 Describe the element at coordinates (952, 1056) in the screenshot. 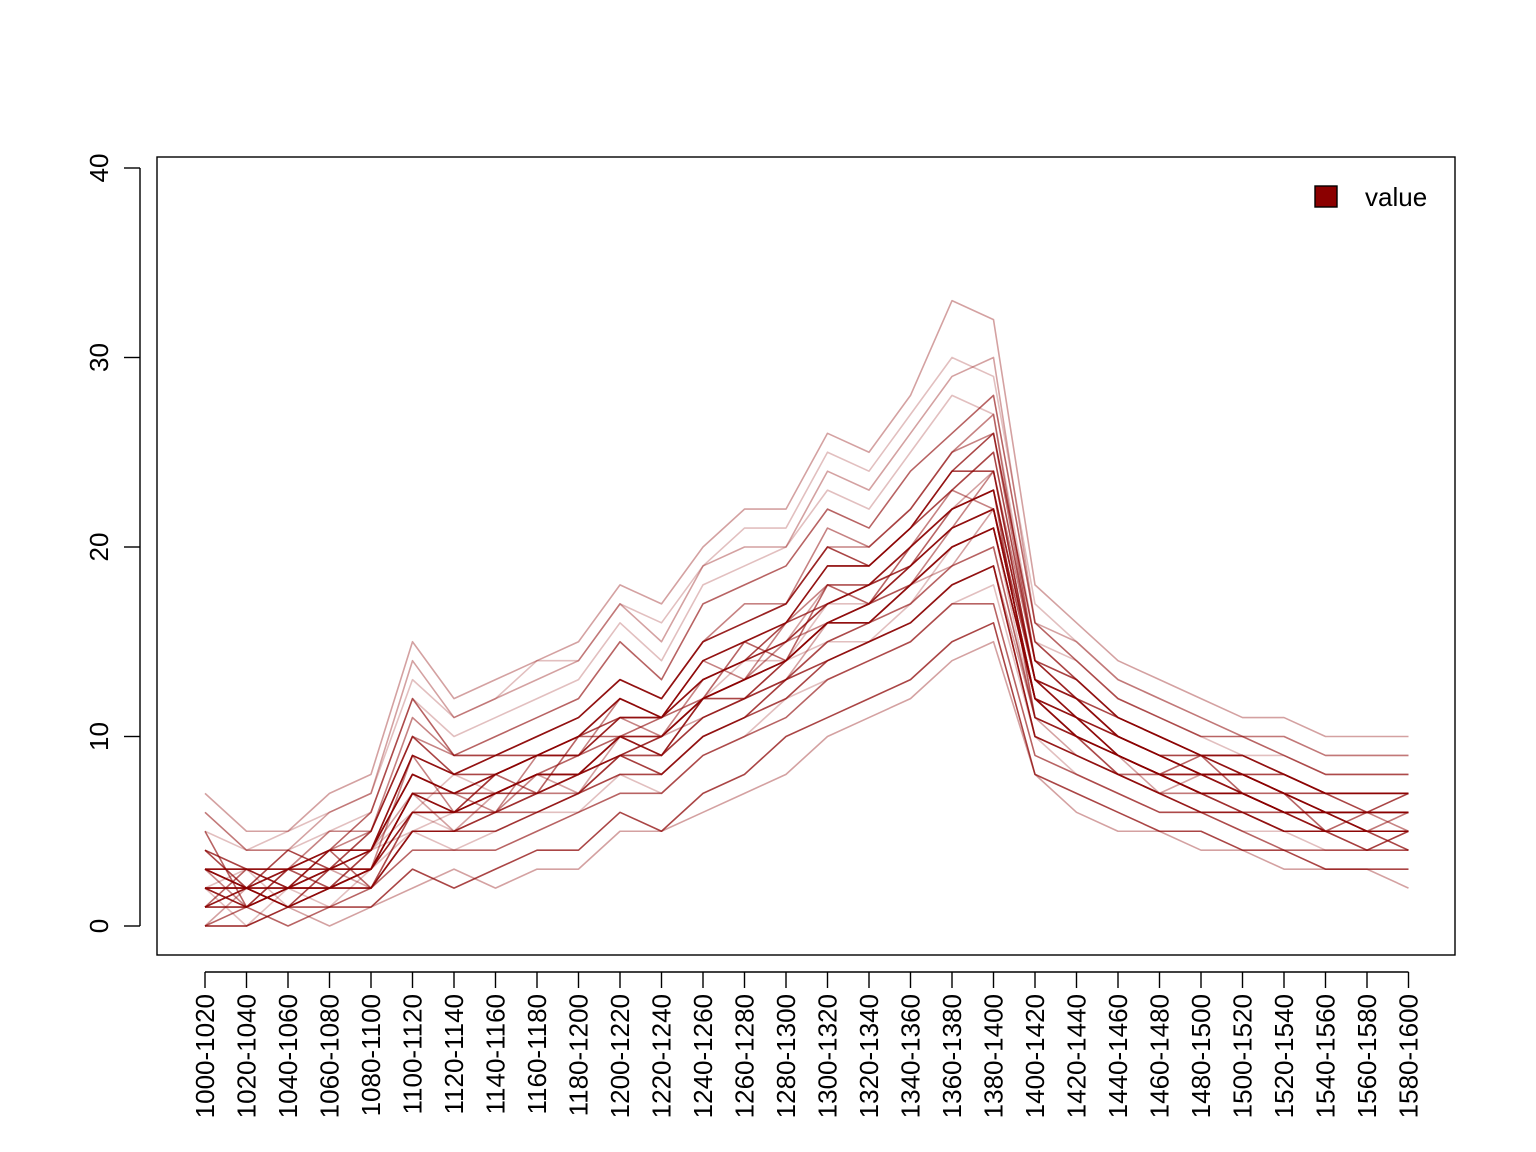

I see `x-tick-label: 1360-1380` at that location.